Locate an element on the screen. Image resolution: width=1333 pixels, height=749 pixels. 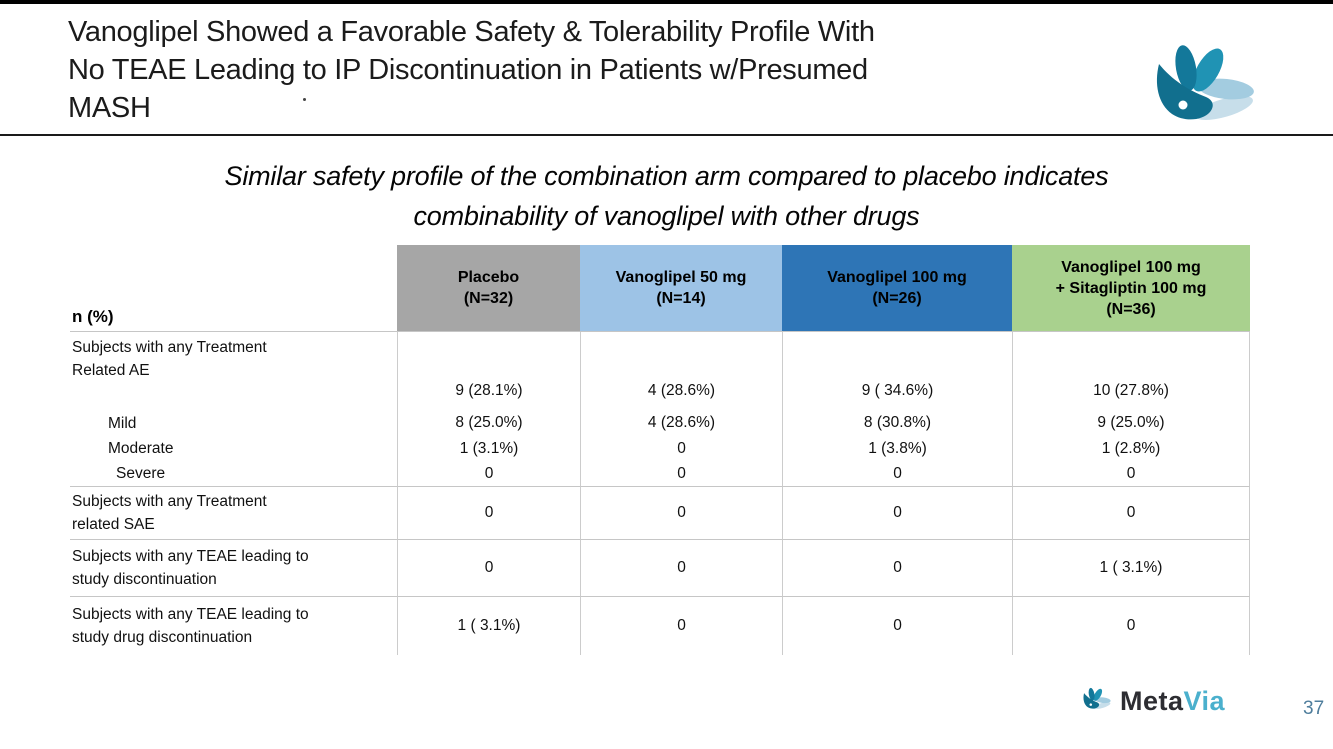
table-header-vanoglipel-100: Vanoglipel 100 mg (N=26) is located at coordinates (897, 288).